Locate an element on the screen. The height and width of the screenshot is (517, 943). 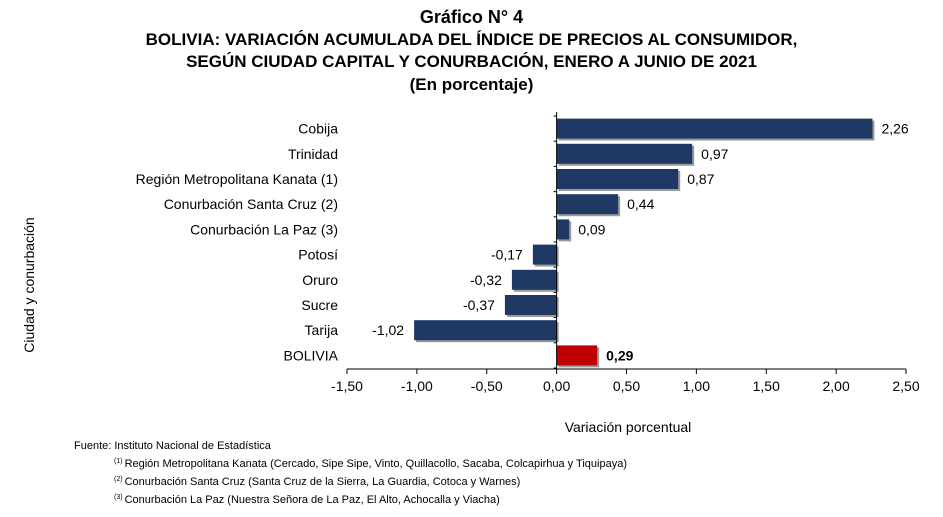
x-tick-label: 2,00 is located at coordinates (836, 386).